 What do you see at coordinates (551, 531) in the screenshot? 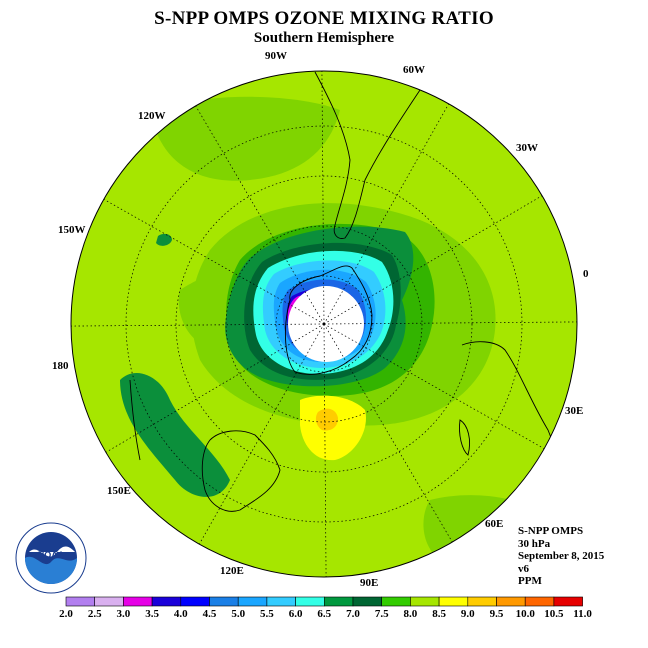
I see `instrument-label: S-NPP OMPS` at bounding box center [551, 531].